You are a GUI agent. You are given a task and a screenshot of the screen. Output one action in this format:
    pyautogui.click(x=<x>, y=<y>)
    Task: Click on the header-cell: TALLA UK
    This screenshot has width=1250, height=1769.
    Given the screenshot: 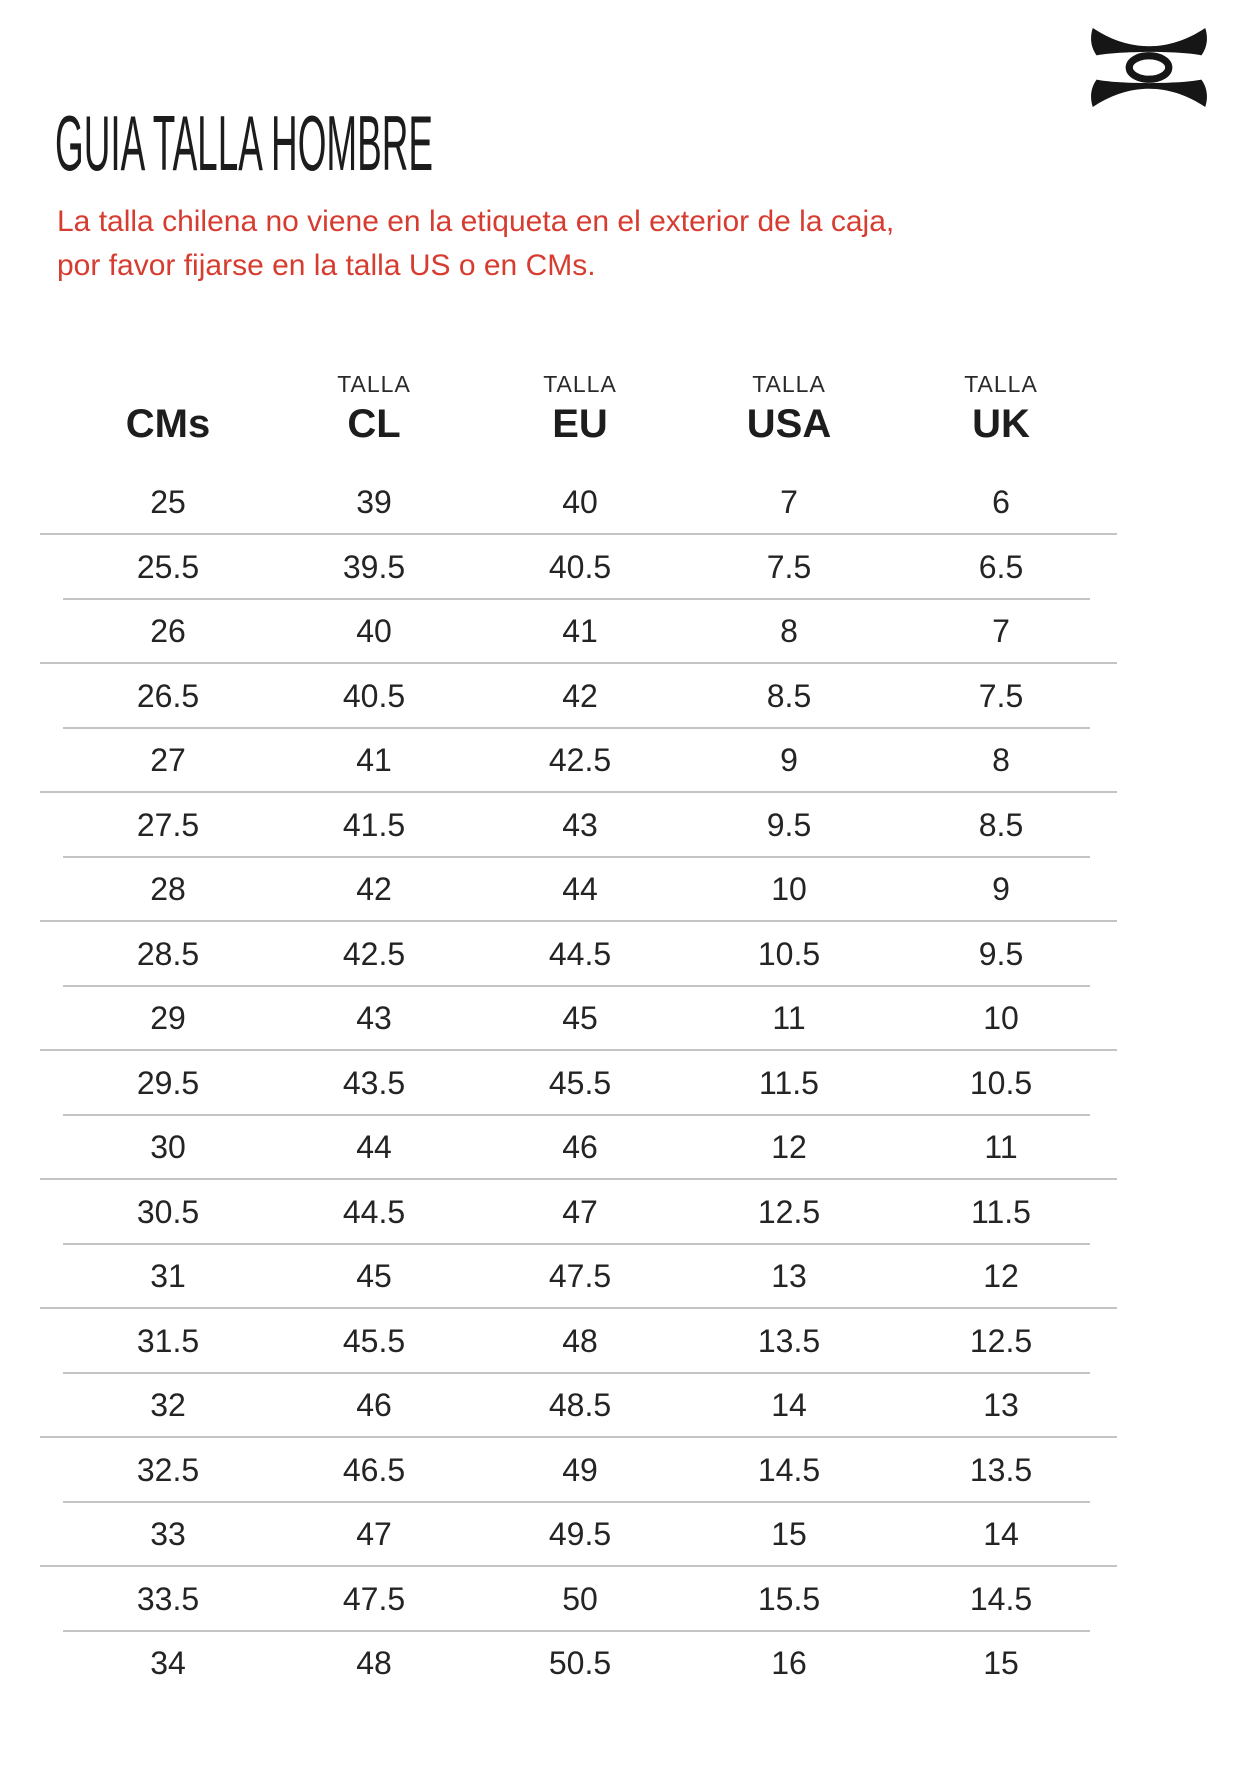 What is the action you would take?
    pyautogui.click(x=1001, y=406)
    